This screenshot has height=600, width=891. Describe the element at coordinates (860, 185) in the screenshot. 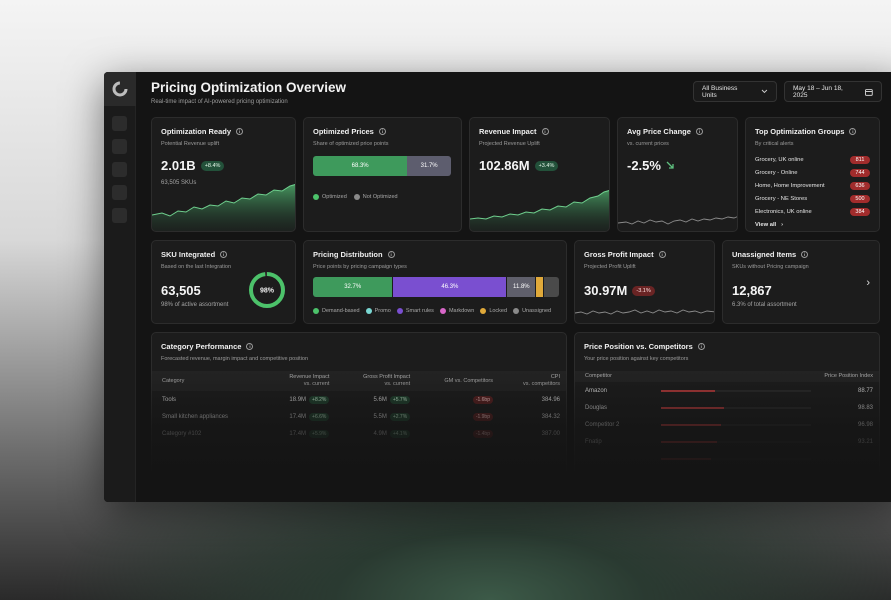

I see `alert-count-badge: 636` at that location.